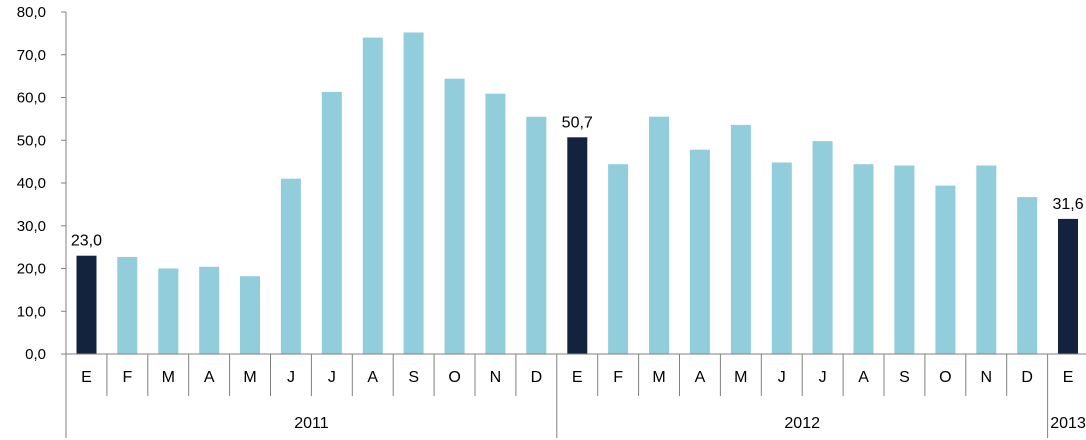  I want to click on y-tick-label: 40,0, so click(31, 183).